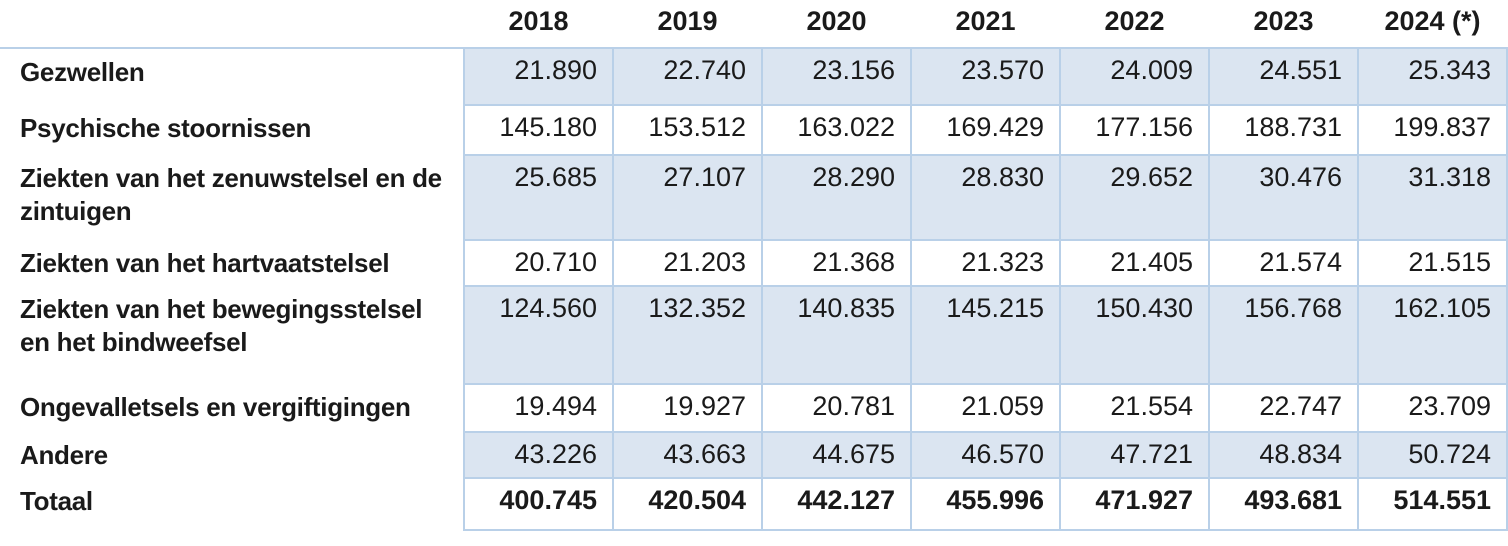  Describe the element at coordinates (1432, 335) in the screenshot. I see `table-cell: 162.105` at that location.